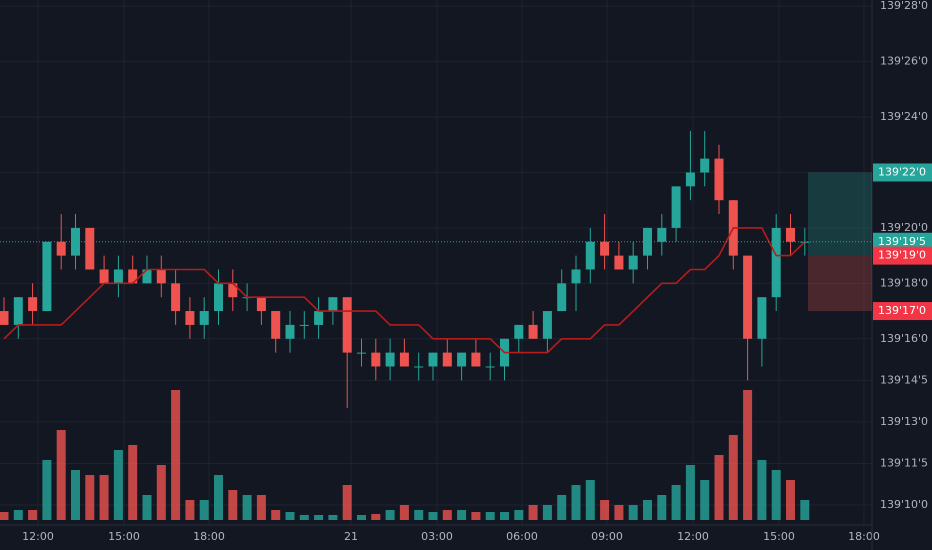  I want to click on y-tick-label: 139'24'0, so click(904, 116).